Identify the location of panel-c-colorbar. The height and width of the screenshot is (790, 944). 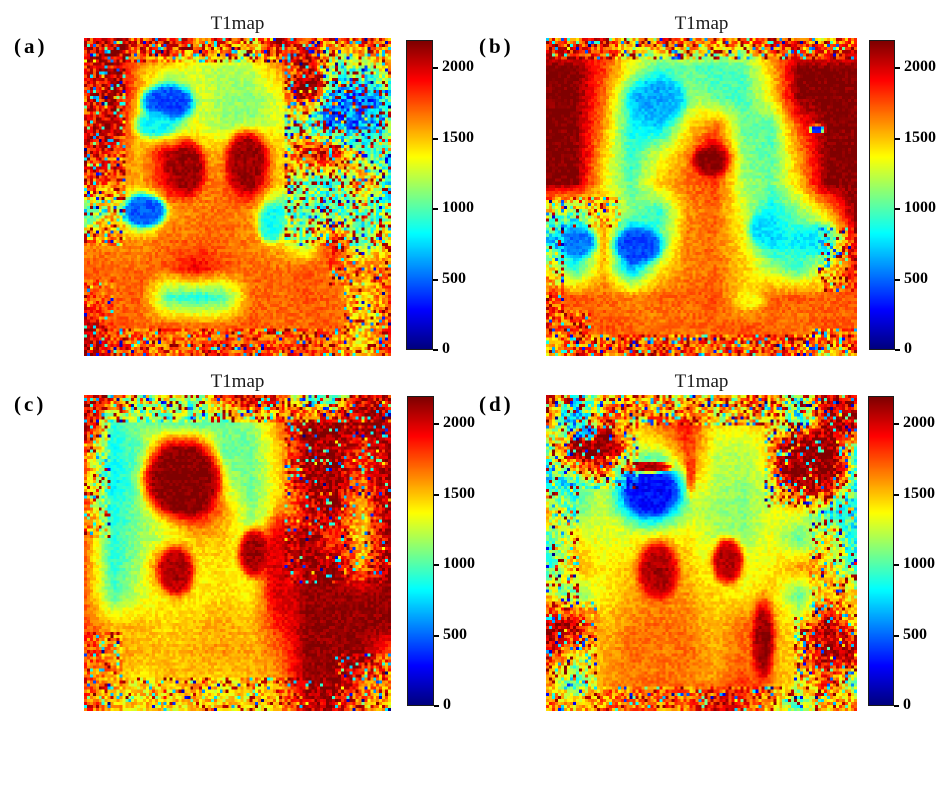
(420, 551).